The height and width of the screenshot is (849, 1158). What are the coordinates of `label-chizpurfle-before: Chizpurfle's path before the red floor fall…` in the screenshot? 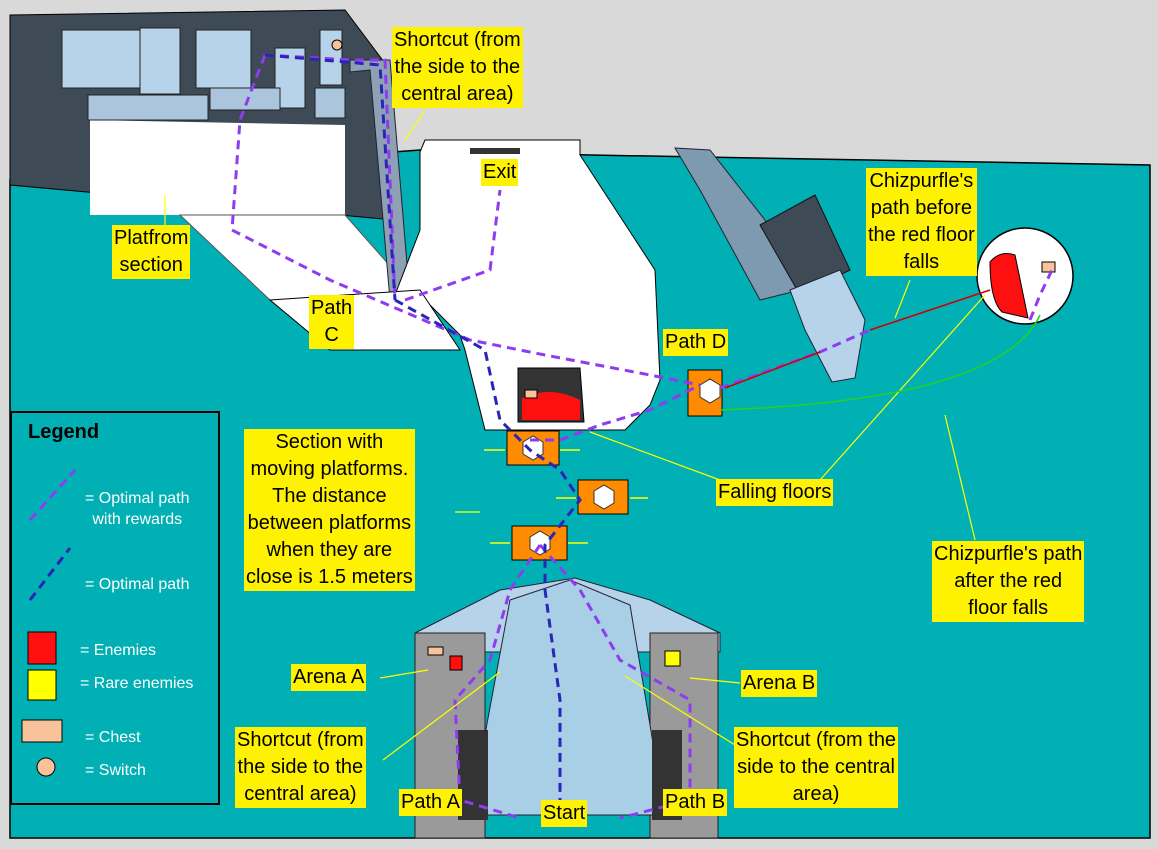 It's located at (921, 222).